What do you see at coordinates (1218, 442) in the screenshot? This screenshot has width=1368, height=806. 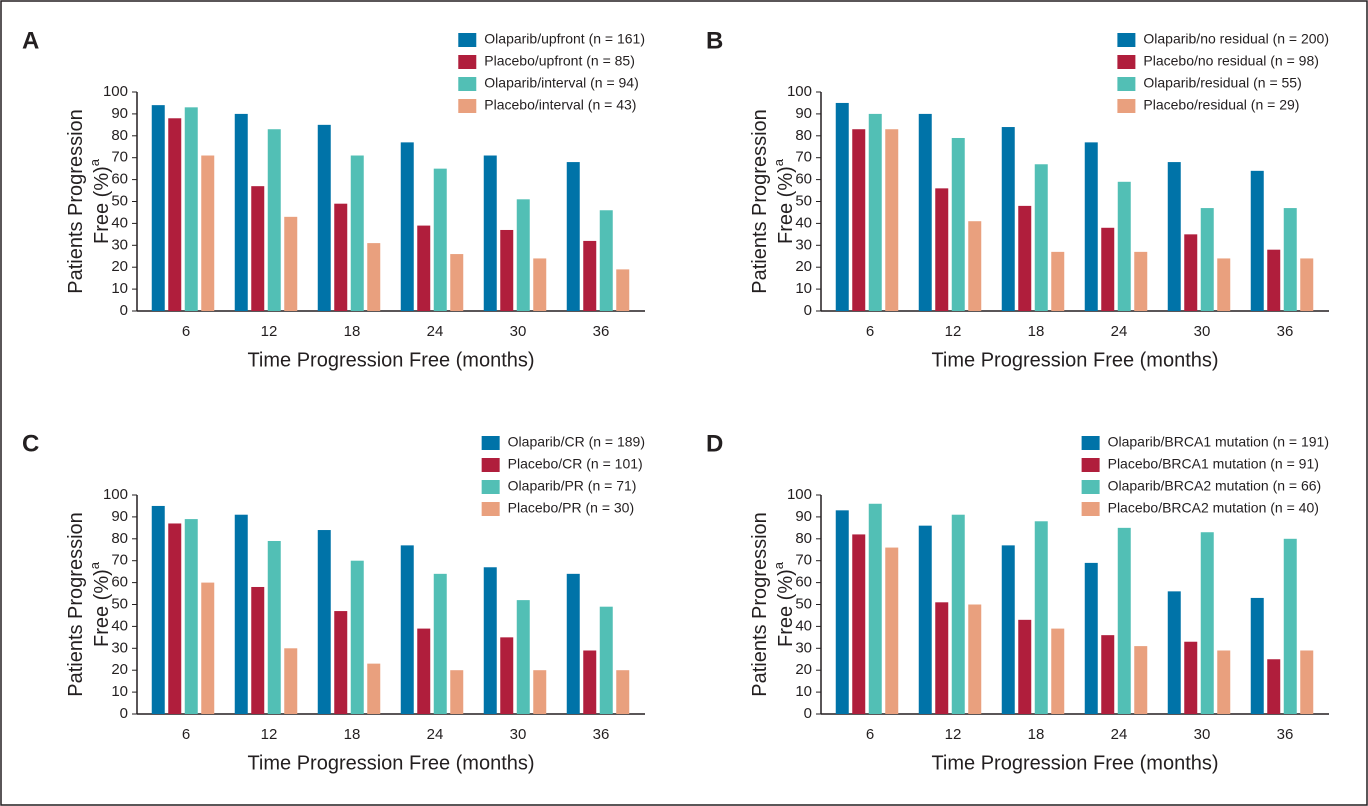 I see `legend-label: Olaparib/BRCA1 mutation (n = 191)` at bounding box center [1218, 442].